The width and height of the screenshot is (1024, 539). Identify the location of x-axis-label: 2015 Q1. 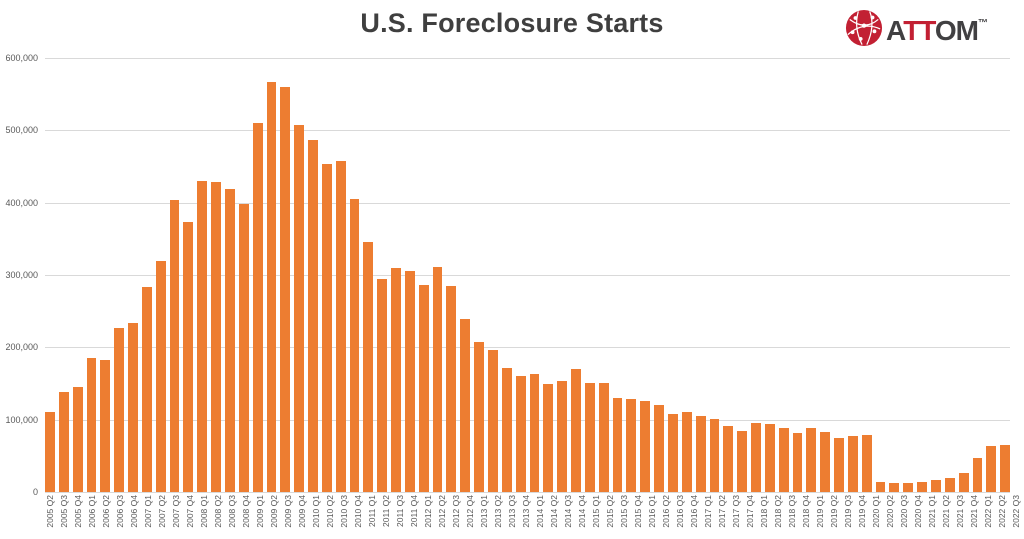
(596, 516).